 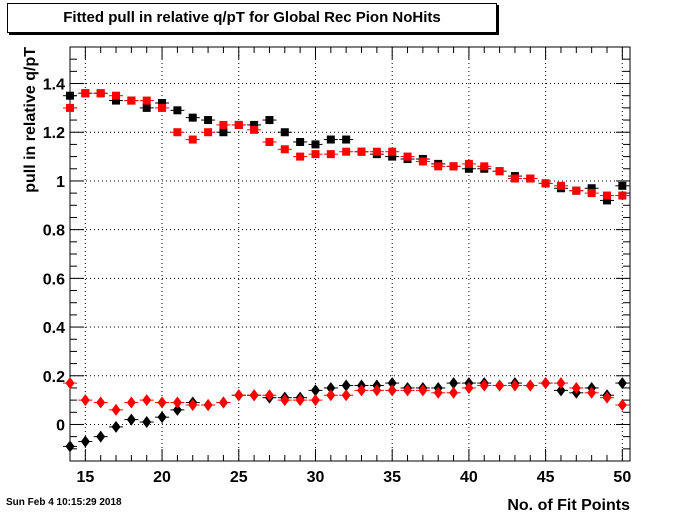 I want to click on x-tick-label: 35, so click(x=392, y=477).